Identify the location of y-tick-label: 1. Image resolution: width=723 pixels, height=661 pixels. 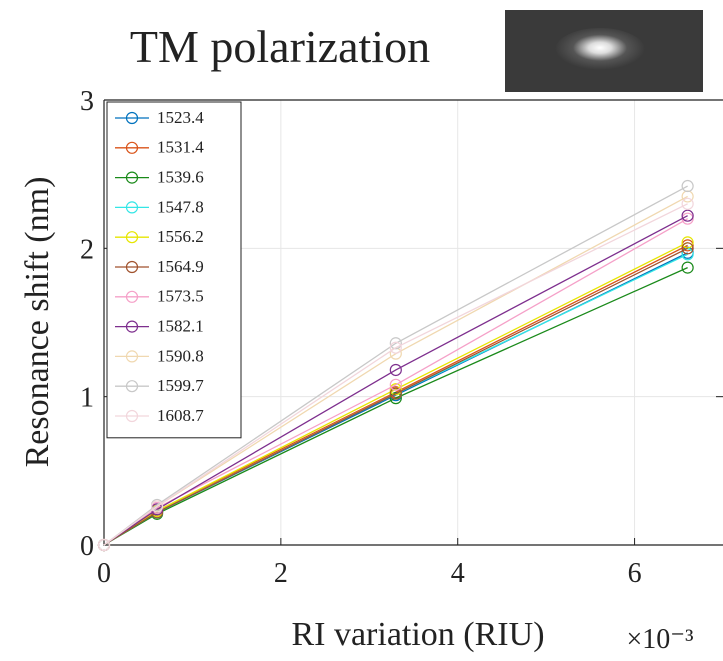
(87, 398).